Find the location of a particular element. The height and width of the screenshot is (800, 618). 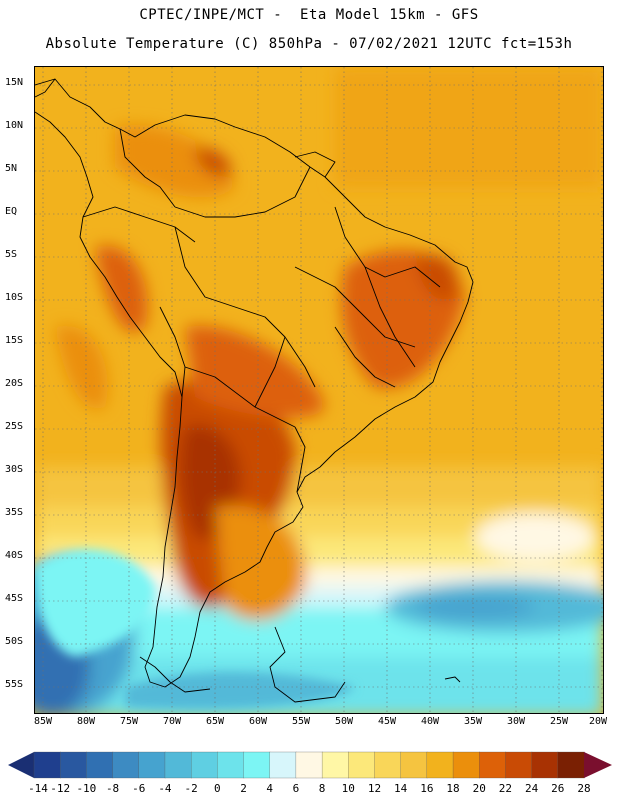

field-warm-venezuela is located at coordinates (175, 161).